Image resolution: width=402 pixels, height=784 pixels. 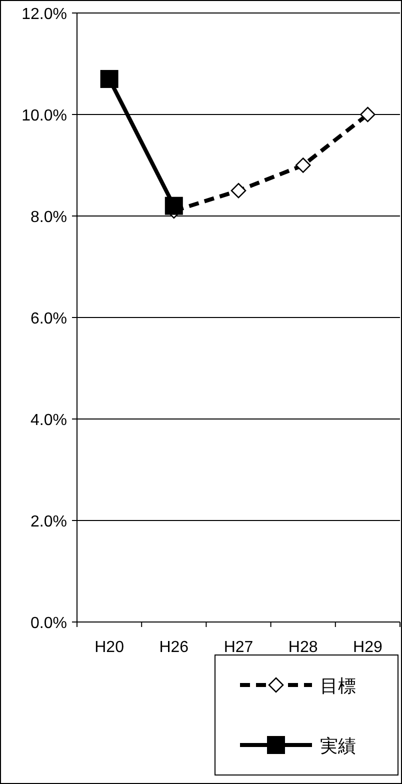 What do you see at coordinates (48, 623) in the screenshot?
I see `y-tick-label: 0.0%` at bounding box center [48, 623].